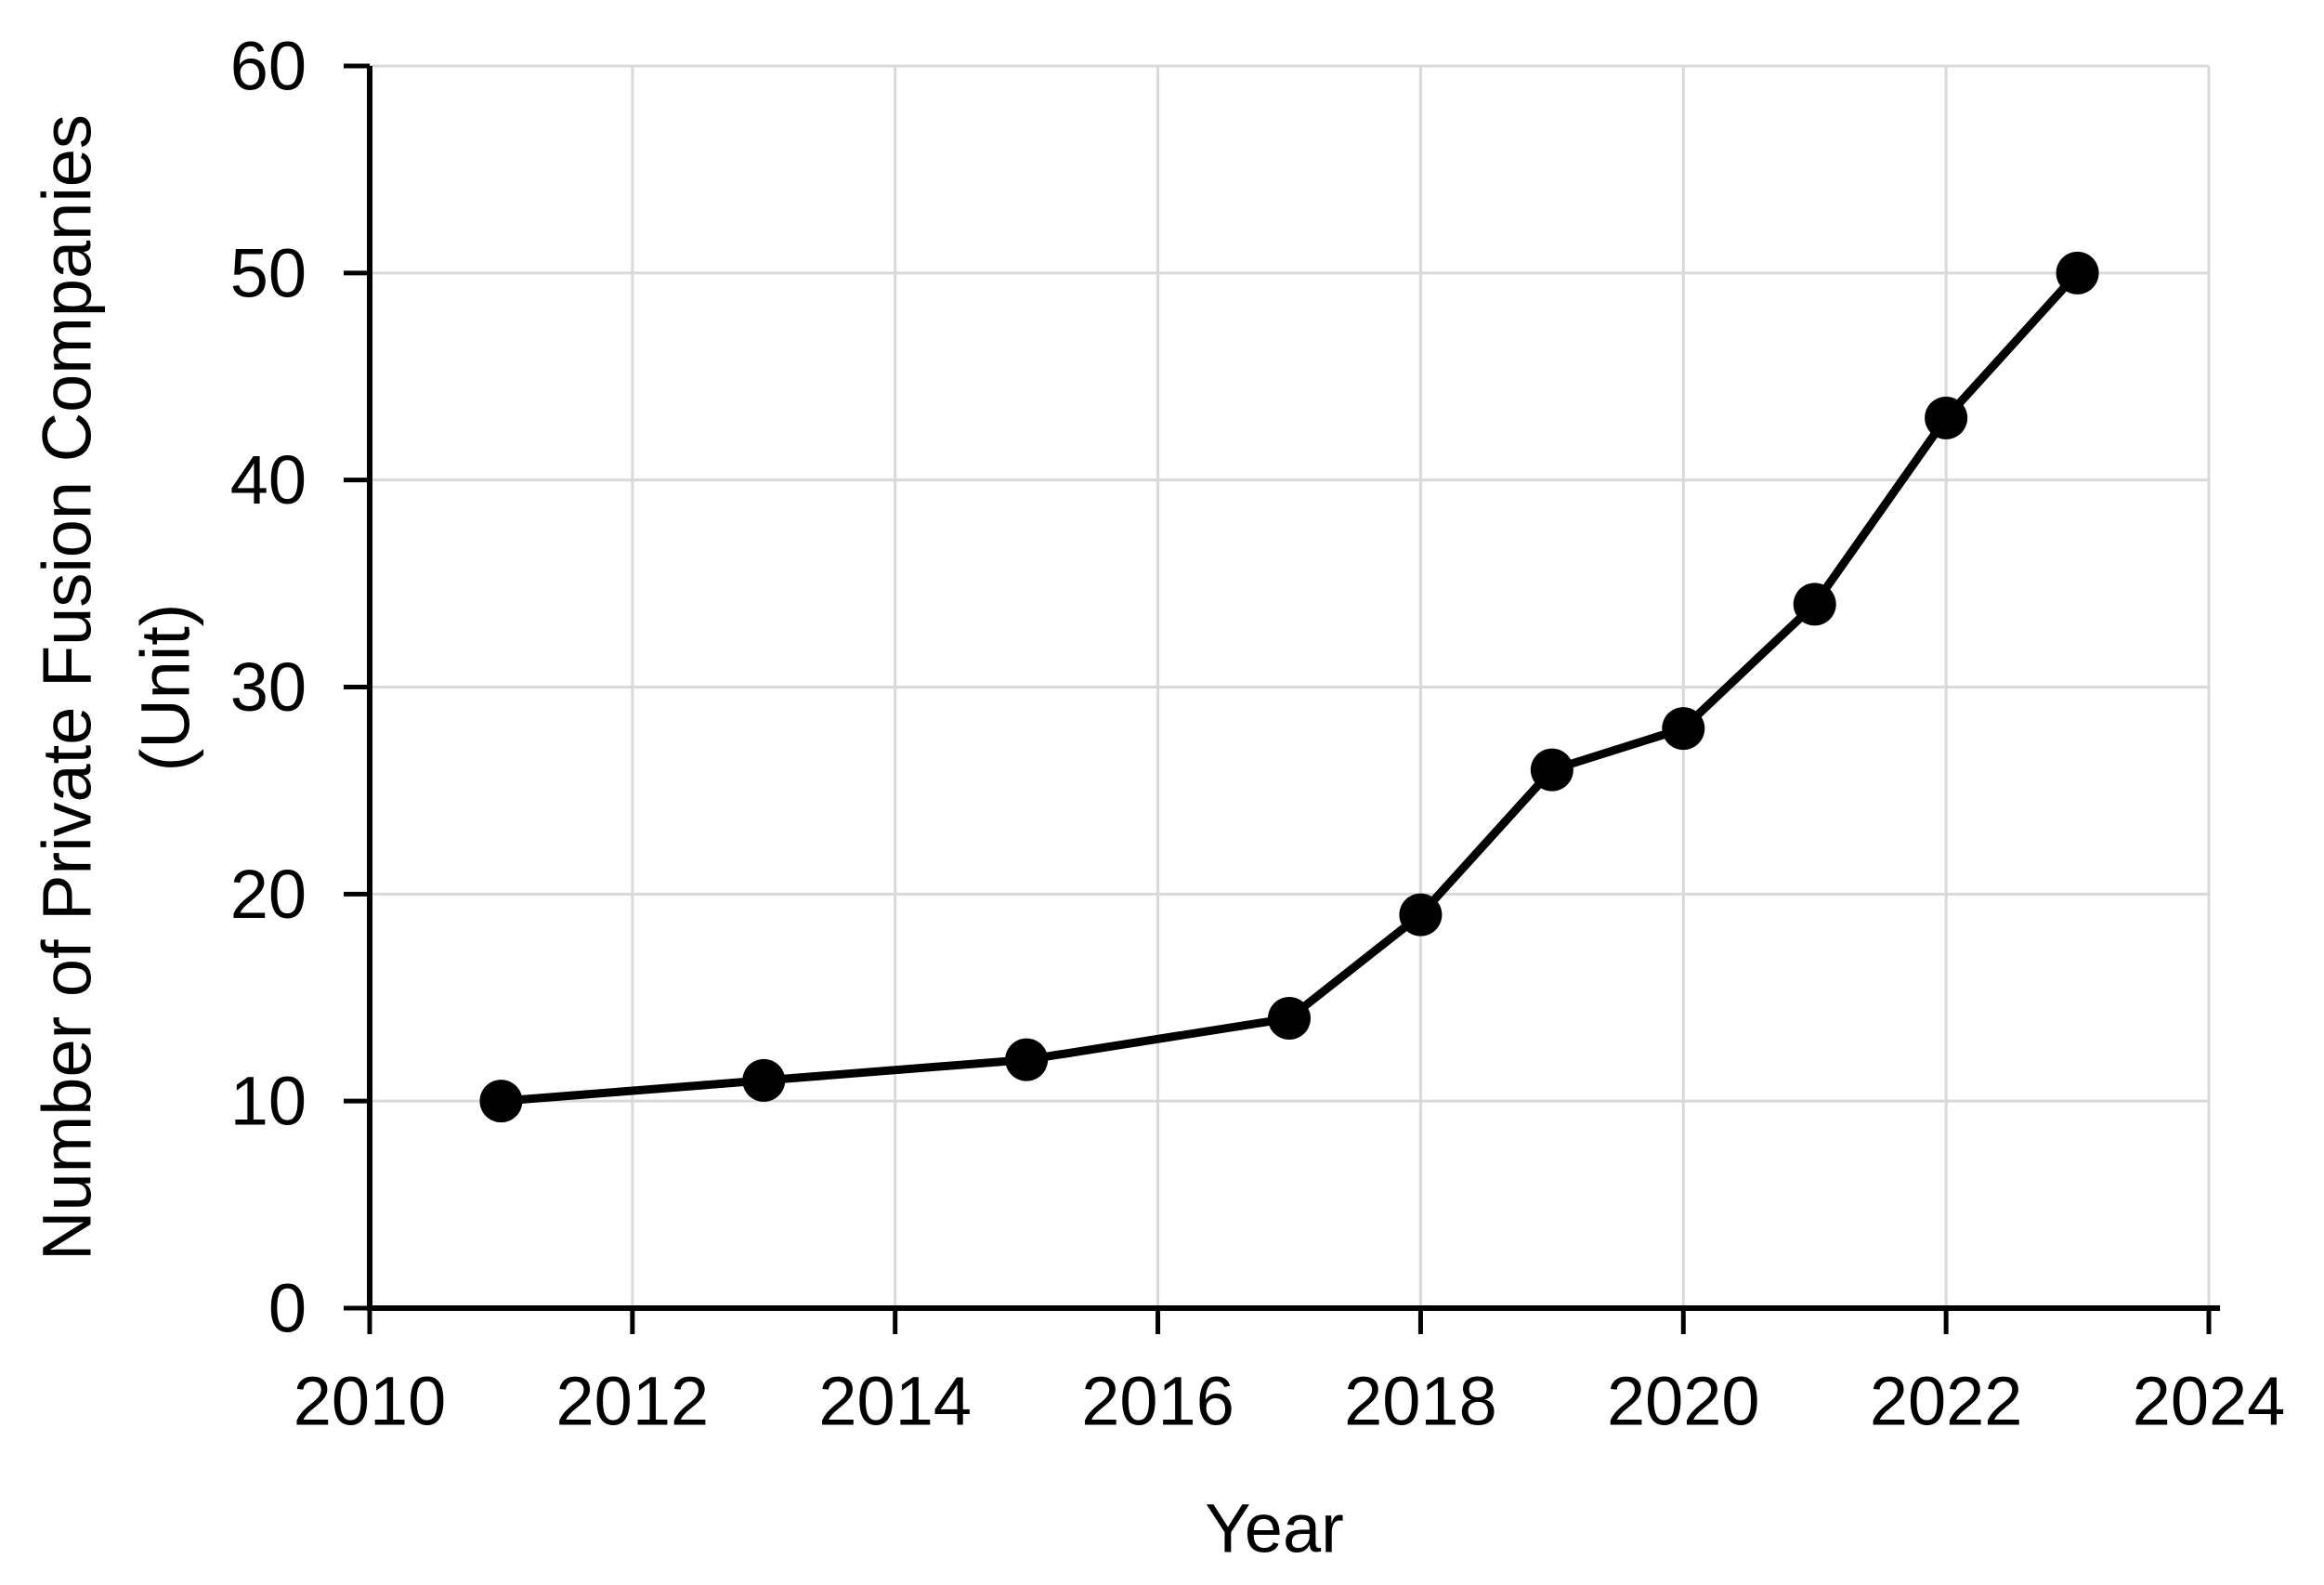  Describe the element at coordinates (2209, 1401) in the screenshot. I see `x-axis-tick-label: 2024` at that location.